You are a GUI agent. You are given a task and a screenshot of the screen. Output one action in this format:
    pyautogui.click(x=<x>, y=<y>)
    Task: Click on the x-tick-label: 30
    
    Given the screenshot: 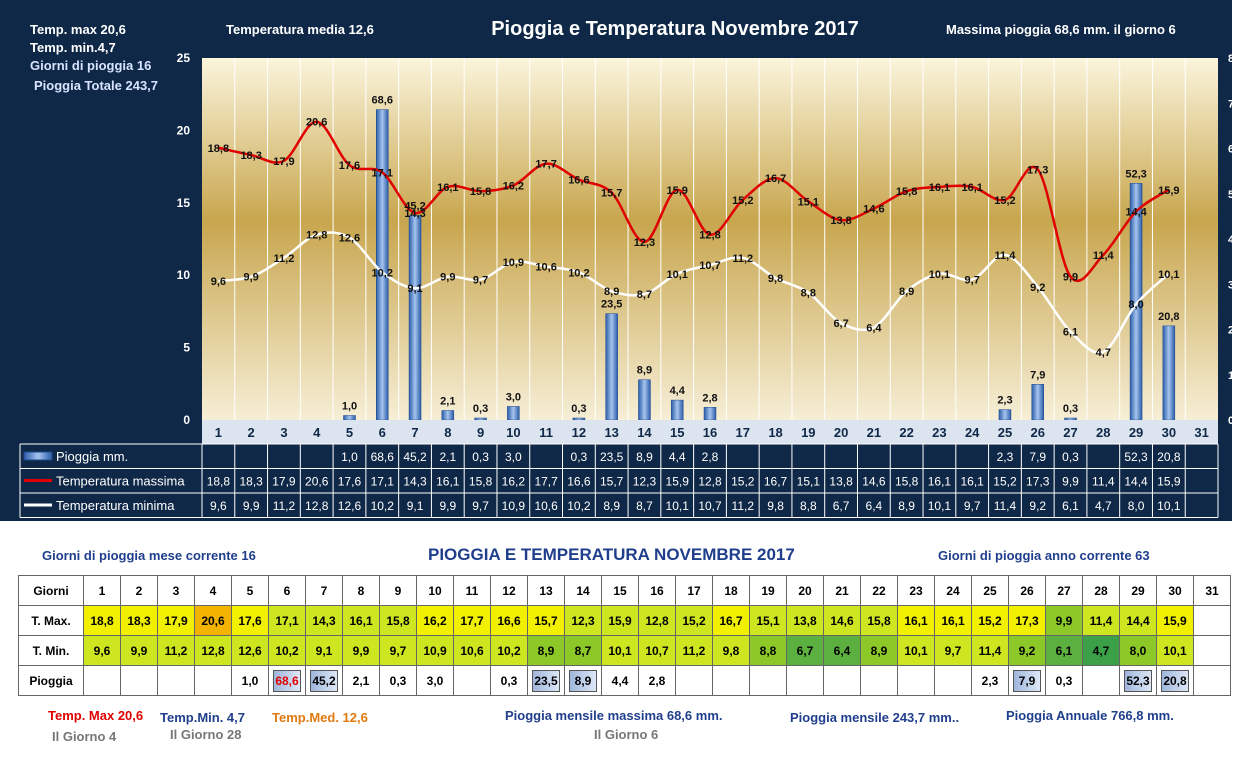 What is the action you would take?
    pyautogui.click(x=1169, y=432)
    